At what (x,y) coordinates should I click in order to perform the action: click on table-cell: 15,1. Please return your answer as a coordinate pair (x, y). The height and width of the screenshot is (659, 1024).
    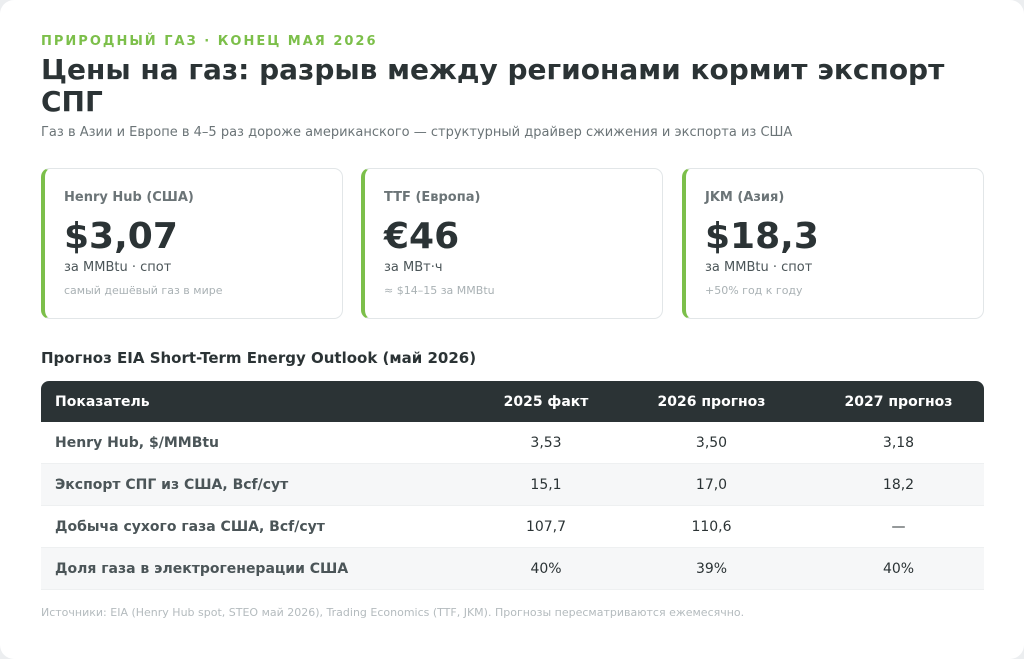
    Looking at the image, I should click on (546, 484).